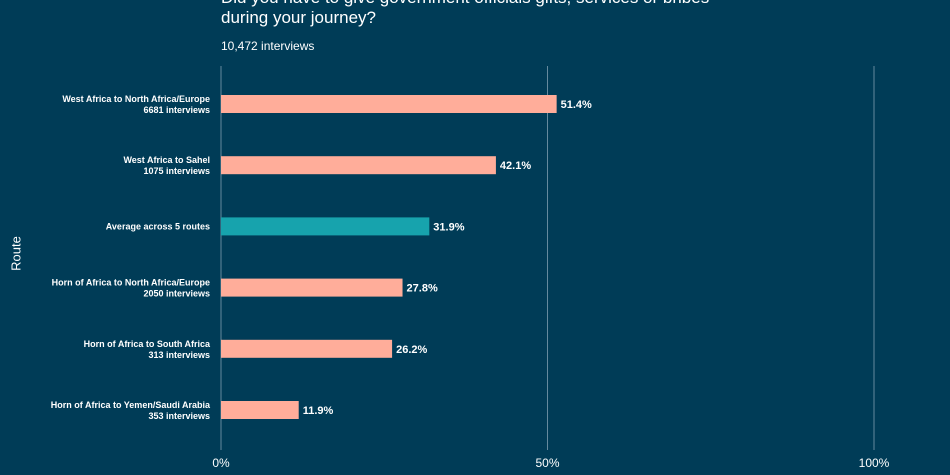 This screenshot has width=950, height=475. I want to click on y-tick-label: Average across 5 routes, so click(158, 226).